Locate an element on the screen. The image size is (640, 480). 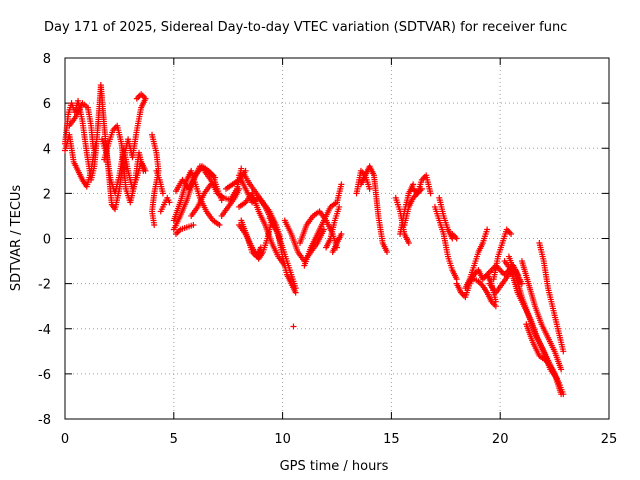
x-axis-label: GPS time / hours is located at coordinates (334, 466).